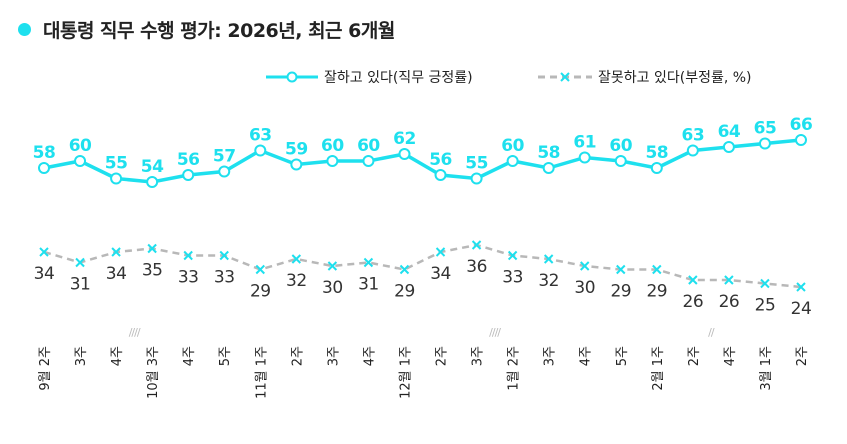 This screenshot has height=444, width=847. Describe the element at coordinates (398, 78) in the screenshot. I see `legend-approve-label: 잘하고 있다(직무 긍정률)` at that location.